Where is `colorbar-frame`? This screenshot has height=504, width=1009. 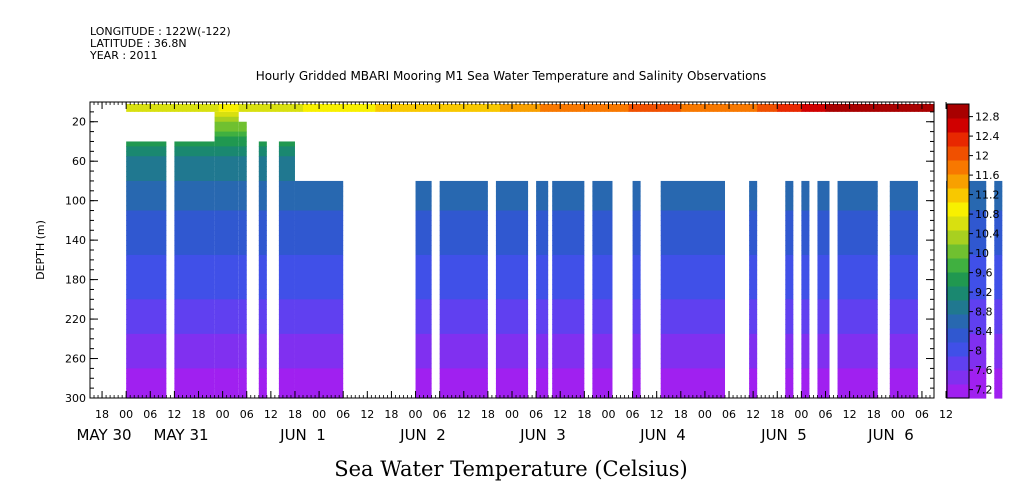 colorbar-frame is located at coordinates (958, 251).